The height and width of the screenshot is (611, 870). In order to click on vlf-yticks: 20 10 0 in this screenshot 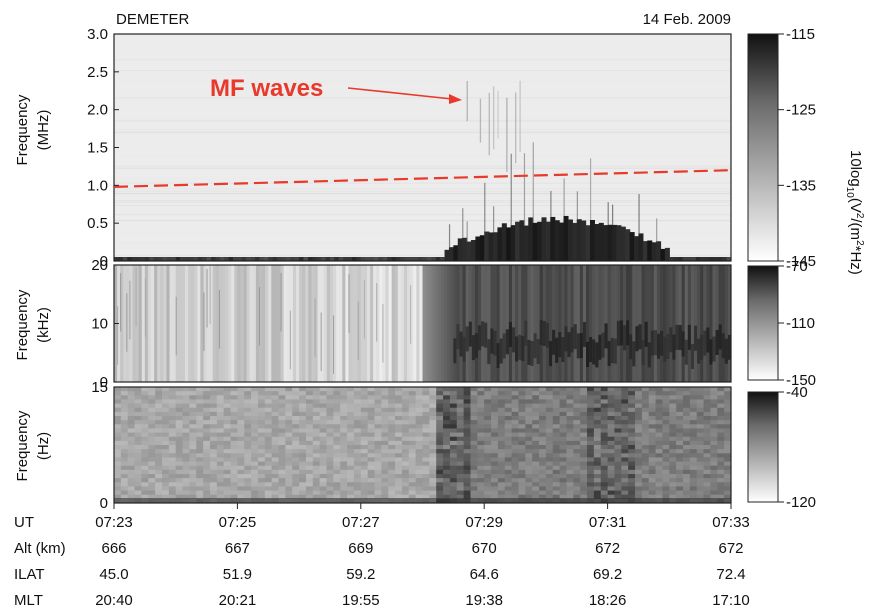, I will do `click(105, 324)`.